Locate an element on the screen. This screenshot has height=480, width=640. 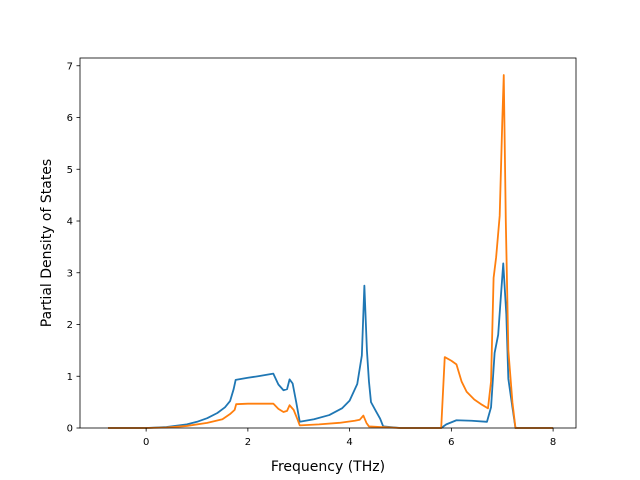
y-tick-label: 6 is located at coordinates (70, 118).